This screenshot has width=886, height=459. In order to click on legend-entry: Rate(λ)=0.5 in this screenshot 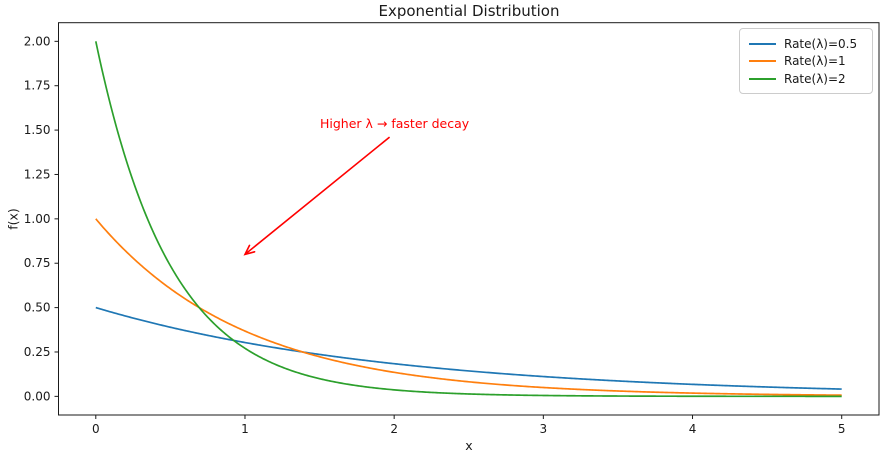, I will do `click(806, 43)`.